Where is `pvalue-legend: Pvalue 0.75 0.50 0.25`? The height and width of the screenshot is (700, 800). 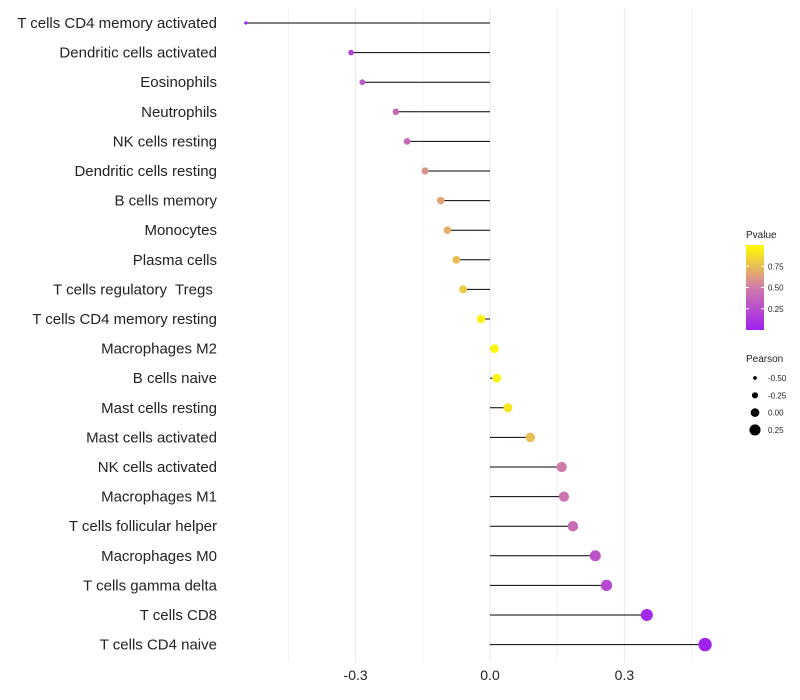 pvalue-legend: Pvalue 0.75 0.50 0.25 is located at coordinates (765, 280).